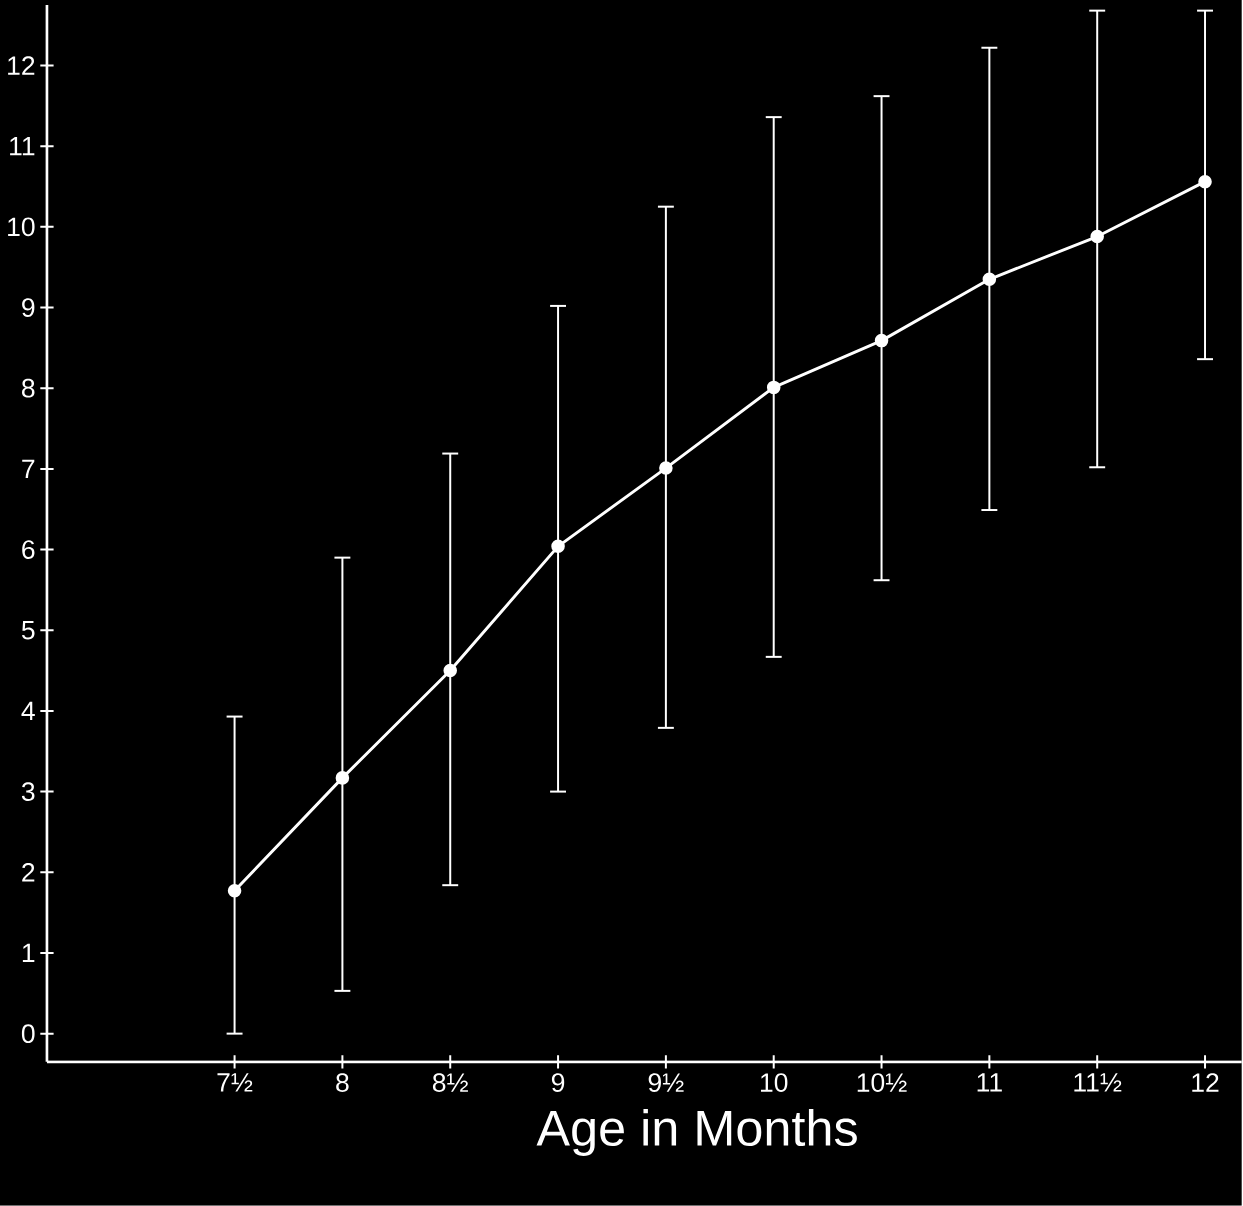  What do you see at coordinates (450, 1083) in the screenshot?
I see `x-tick-label: 8½` at bounding box center [450, 1083].